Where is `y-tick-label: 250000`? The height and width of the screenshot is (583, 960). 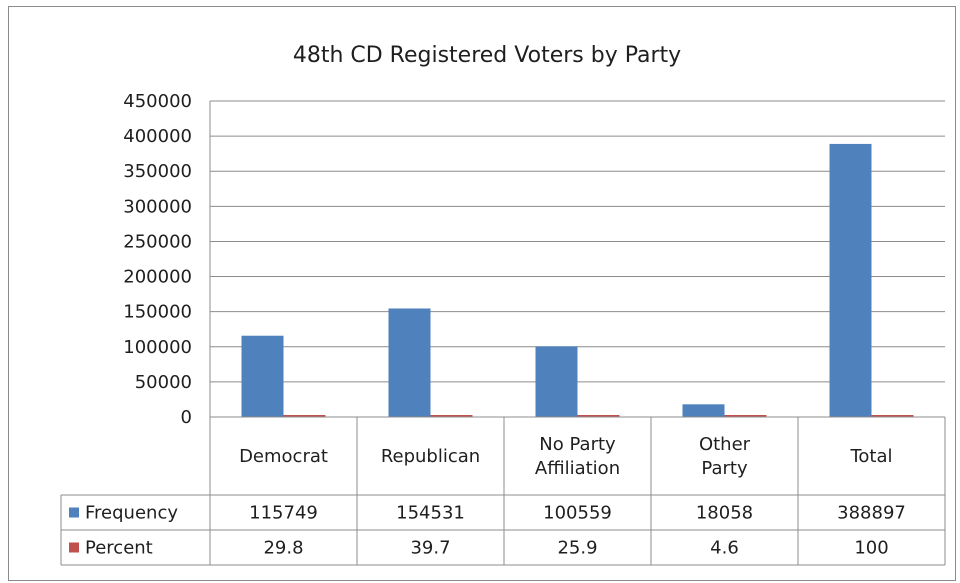
y-tick-label: 250000 is located at coordinates (157, 241).